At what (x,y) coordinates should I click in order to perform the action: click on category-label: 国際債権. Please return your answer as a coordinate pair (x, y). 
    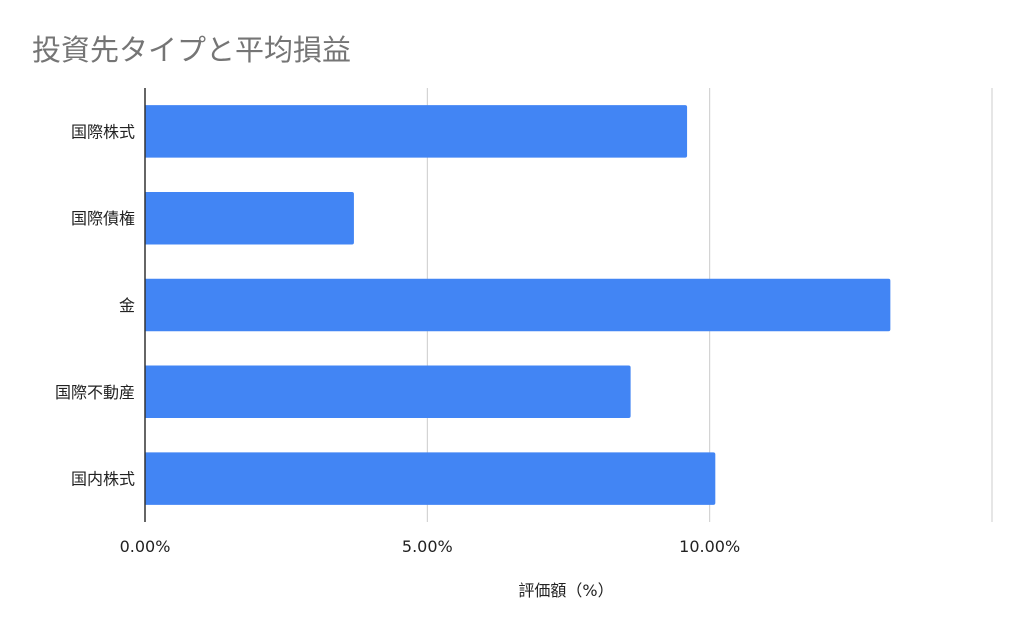
    Looking at the image, I should click on (103, 218).